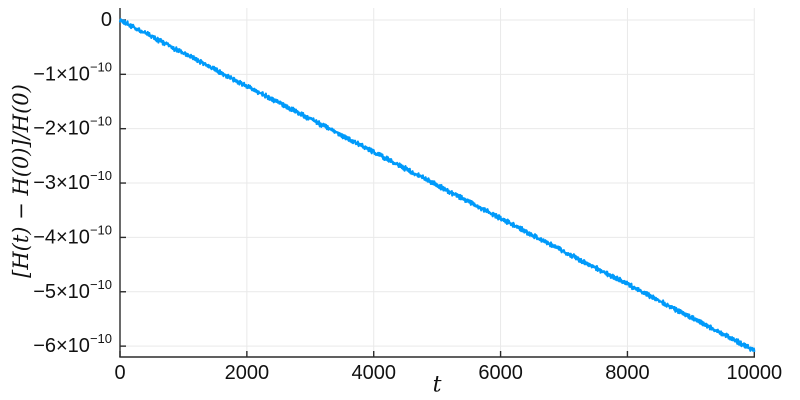 Image resolution: width=800 pixels, height=400 pixels. Describe the element at coordinates (72, 72) in the screenshot. I see `y-tick-label: −1×10⁻¹⁰` at that location.